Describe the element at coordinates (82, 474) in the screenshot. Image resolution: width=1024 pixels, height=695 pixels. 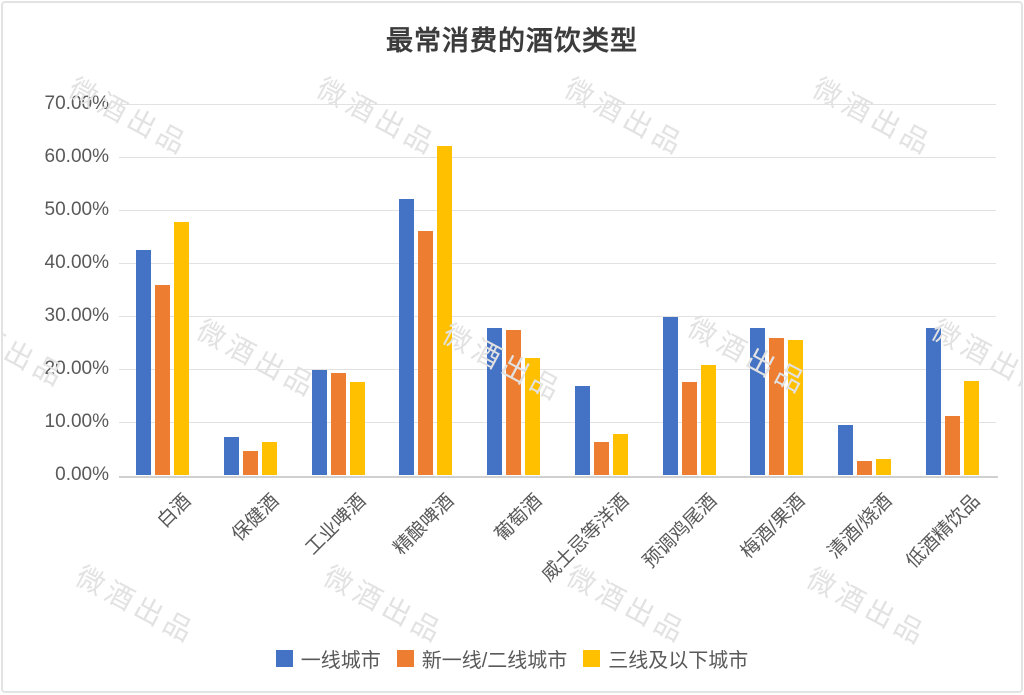
I see `y-axis-tick-label: 0.00%` at that location.